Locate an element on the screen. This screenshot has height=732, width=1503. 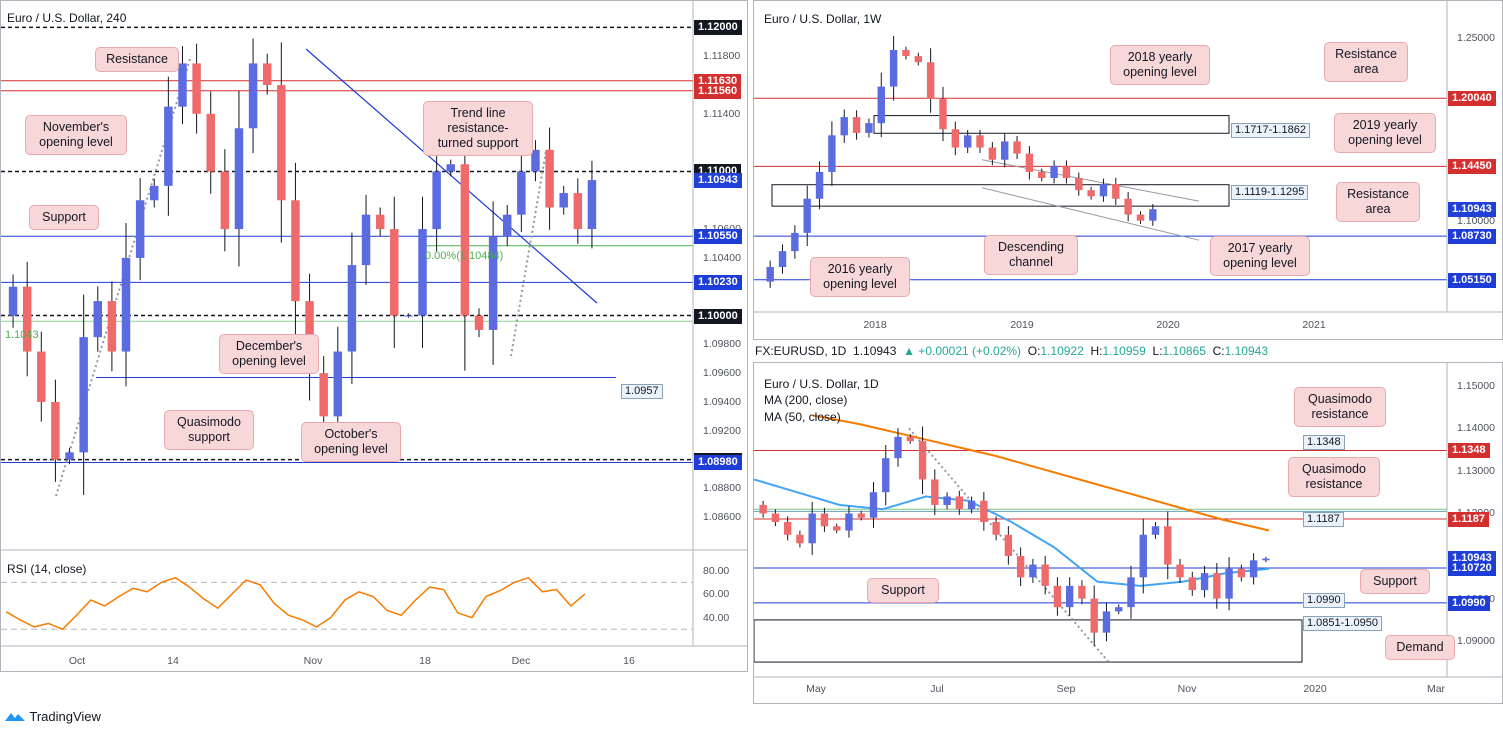
price-tick: 1.08600 is located at coordinates (722, 517).